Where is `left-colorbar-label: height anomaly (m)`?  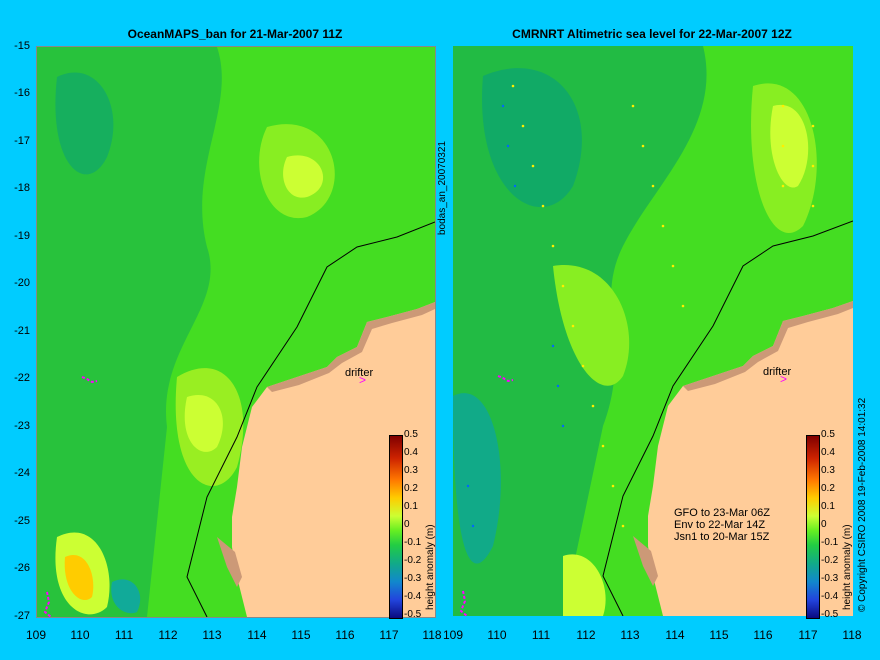 left-colorbar-label: height anomaly (m) is located at coordinates (430, 567).